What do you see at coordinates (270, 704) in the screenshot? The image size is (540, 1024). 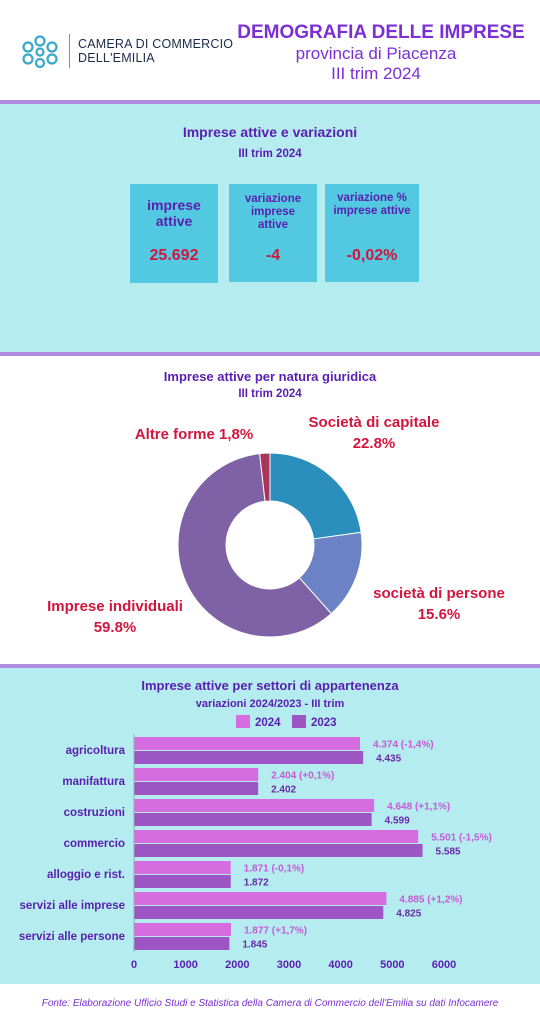 I see `bar-chart-subtitle: variazioni 2024/2023 - III trim` at bounding box center [270, 704].